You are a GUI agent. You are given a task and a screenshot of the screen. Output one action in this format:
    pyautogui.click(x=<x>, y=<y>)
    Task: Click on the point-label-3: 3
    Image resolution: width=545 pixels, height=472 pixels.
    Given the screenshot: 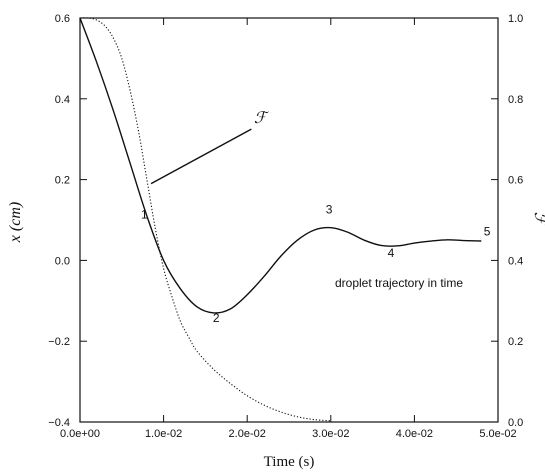 What is the action you would take?
    pyautogui.click(x=329, y=210)
    